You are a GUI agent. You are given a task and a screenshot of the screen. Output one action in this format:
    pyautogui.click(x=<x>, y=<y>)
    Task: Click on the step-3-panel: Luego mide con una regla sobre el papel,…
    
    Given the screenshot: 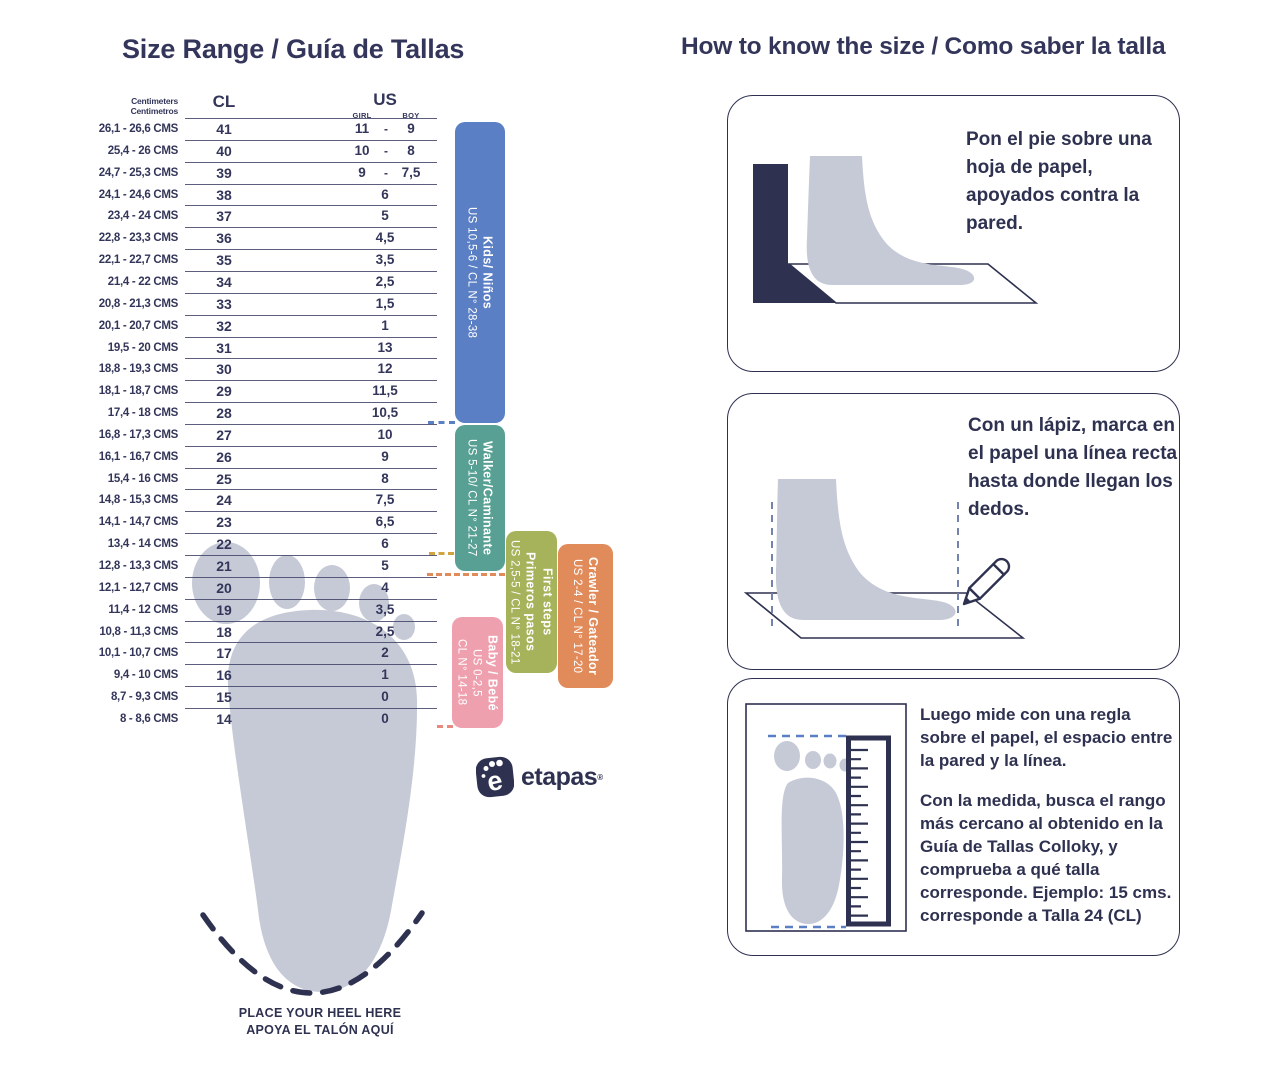 What is the action you would take?
    pyautogui.click(x=953, y=817)
    